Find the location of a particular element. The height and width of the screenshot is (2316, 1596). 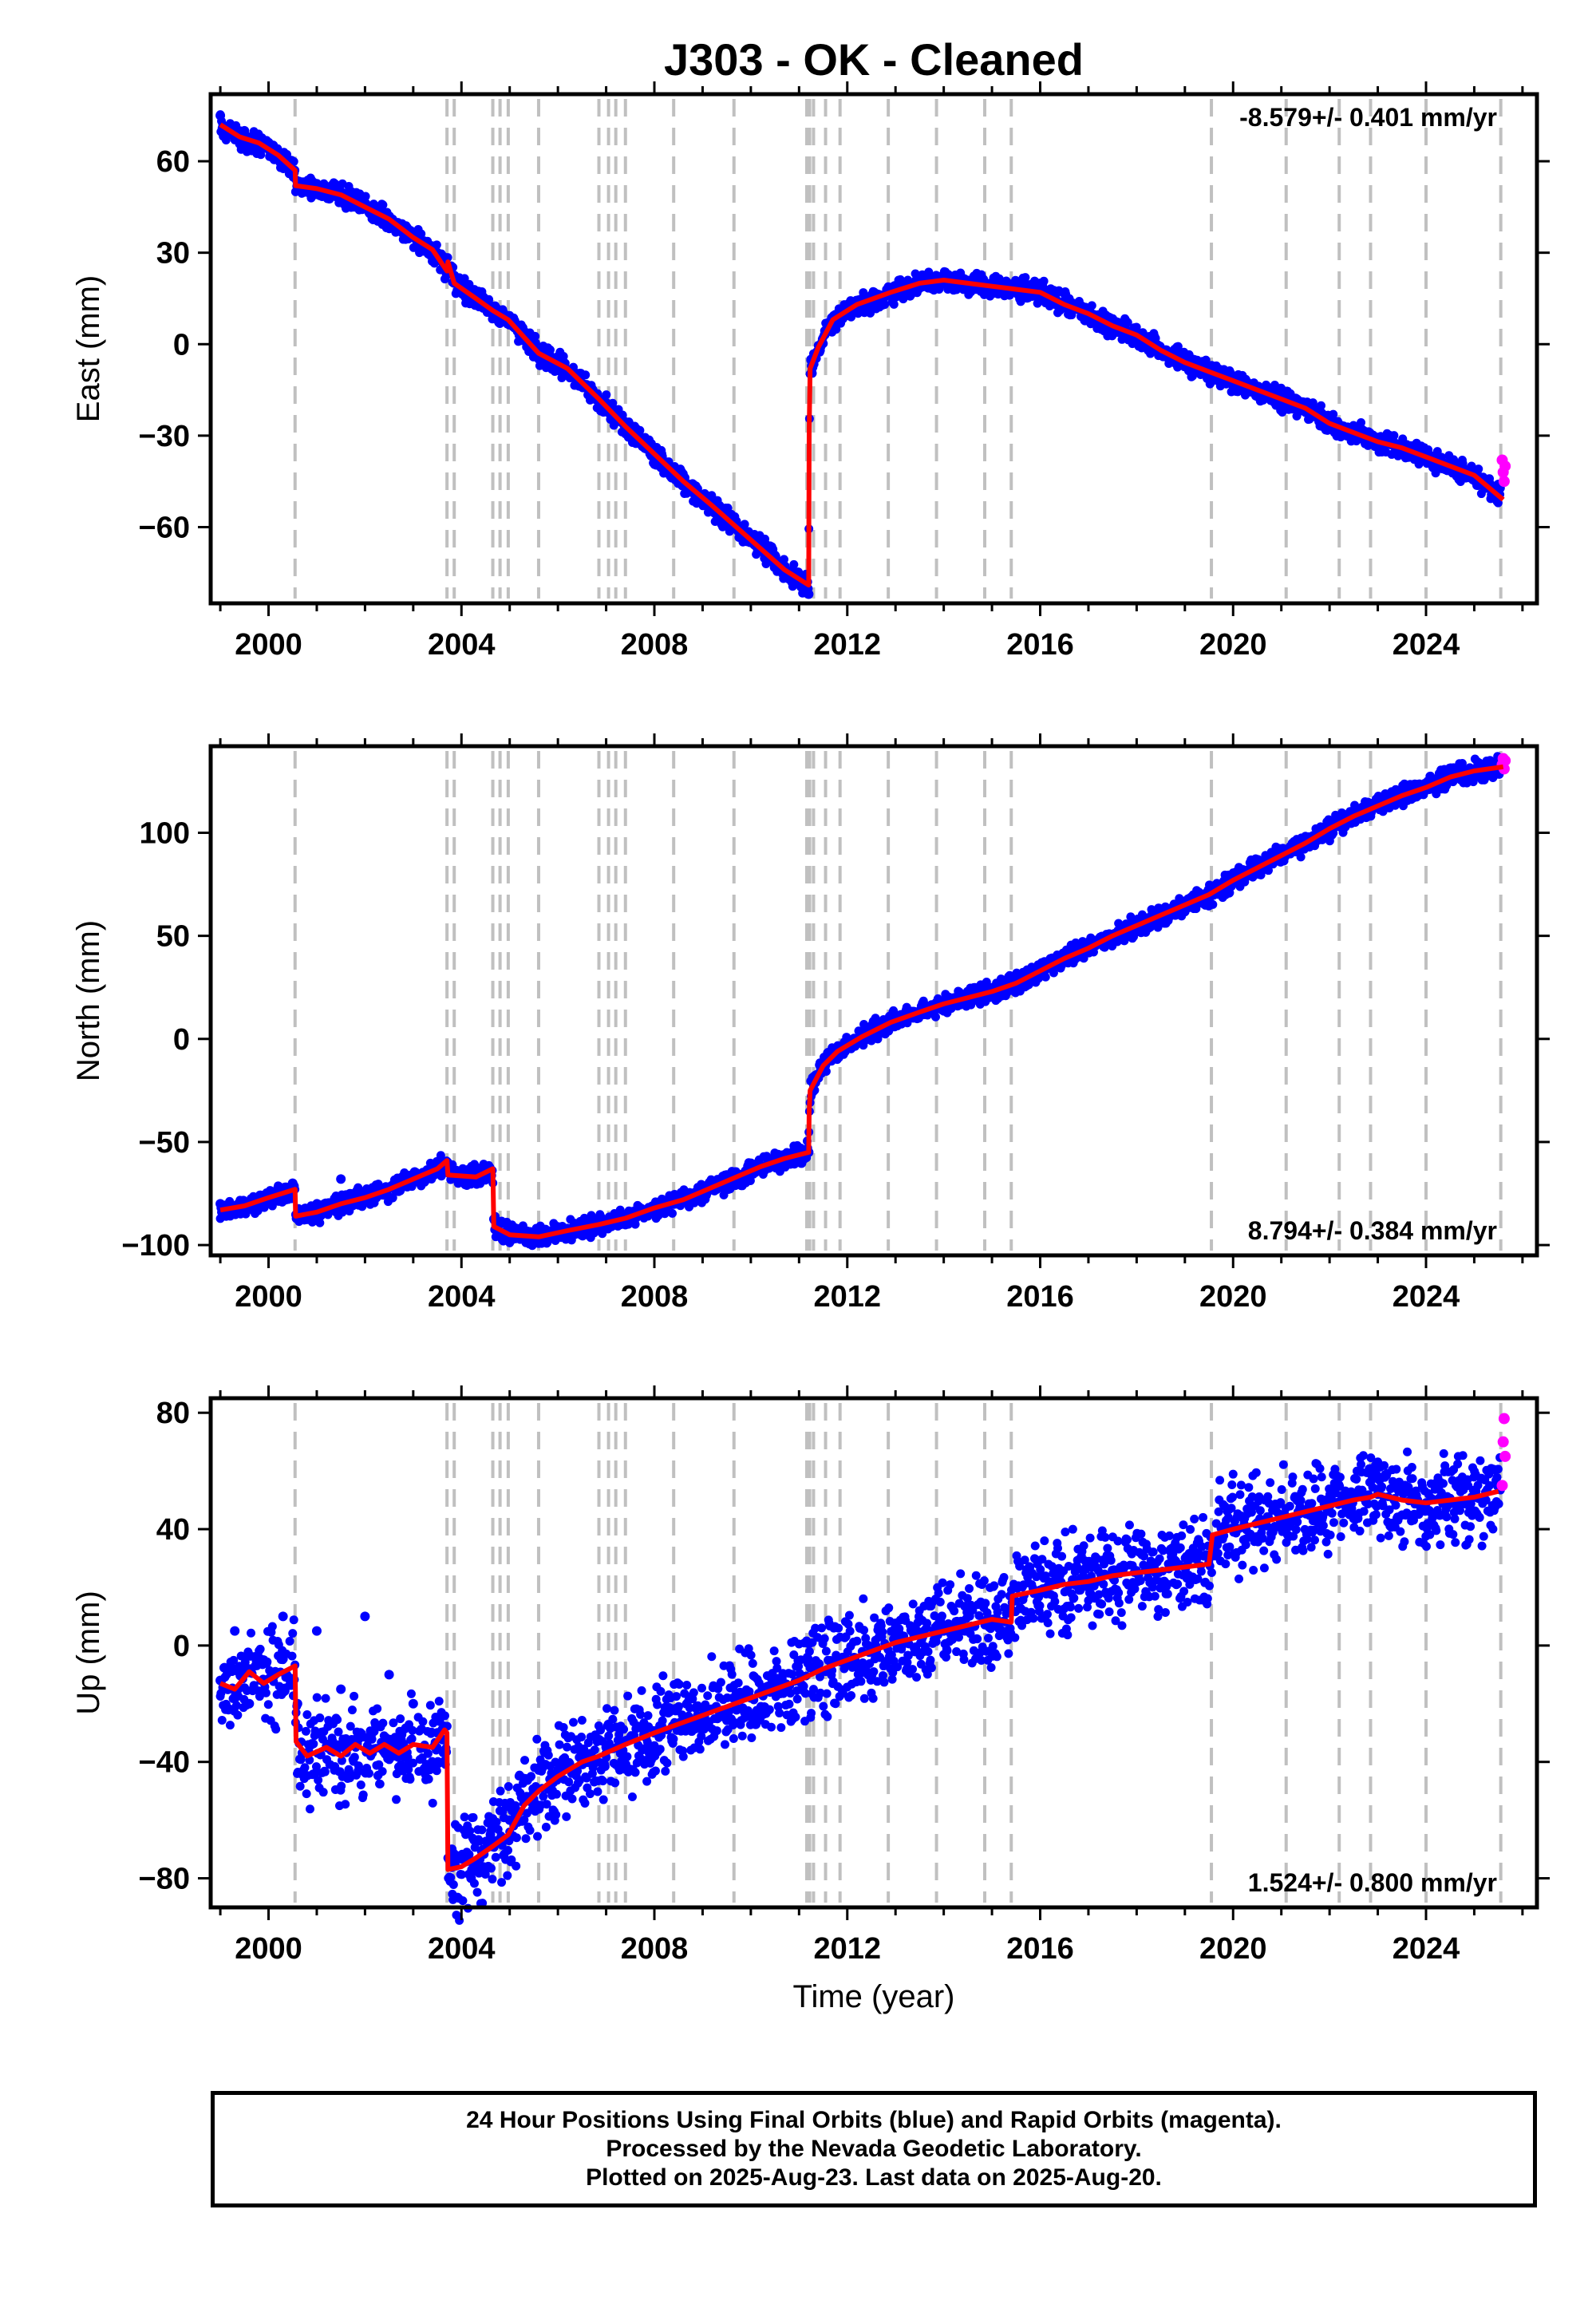

y-tick-label: 60 is located at coordinates (173, 162).